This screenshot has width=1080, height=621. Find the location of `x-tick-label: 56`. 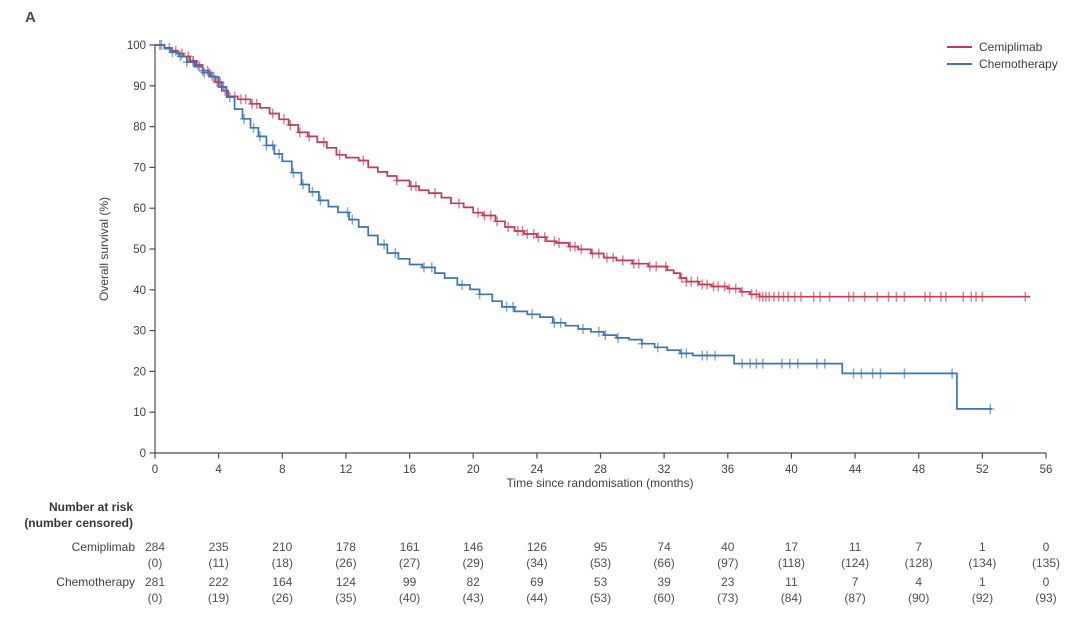

x-tick-label: 56 is located at coordinates (1046, 470).